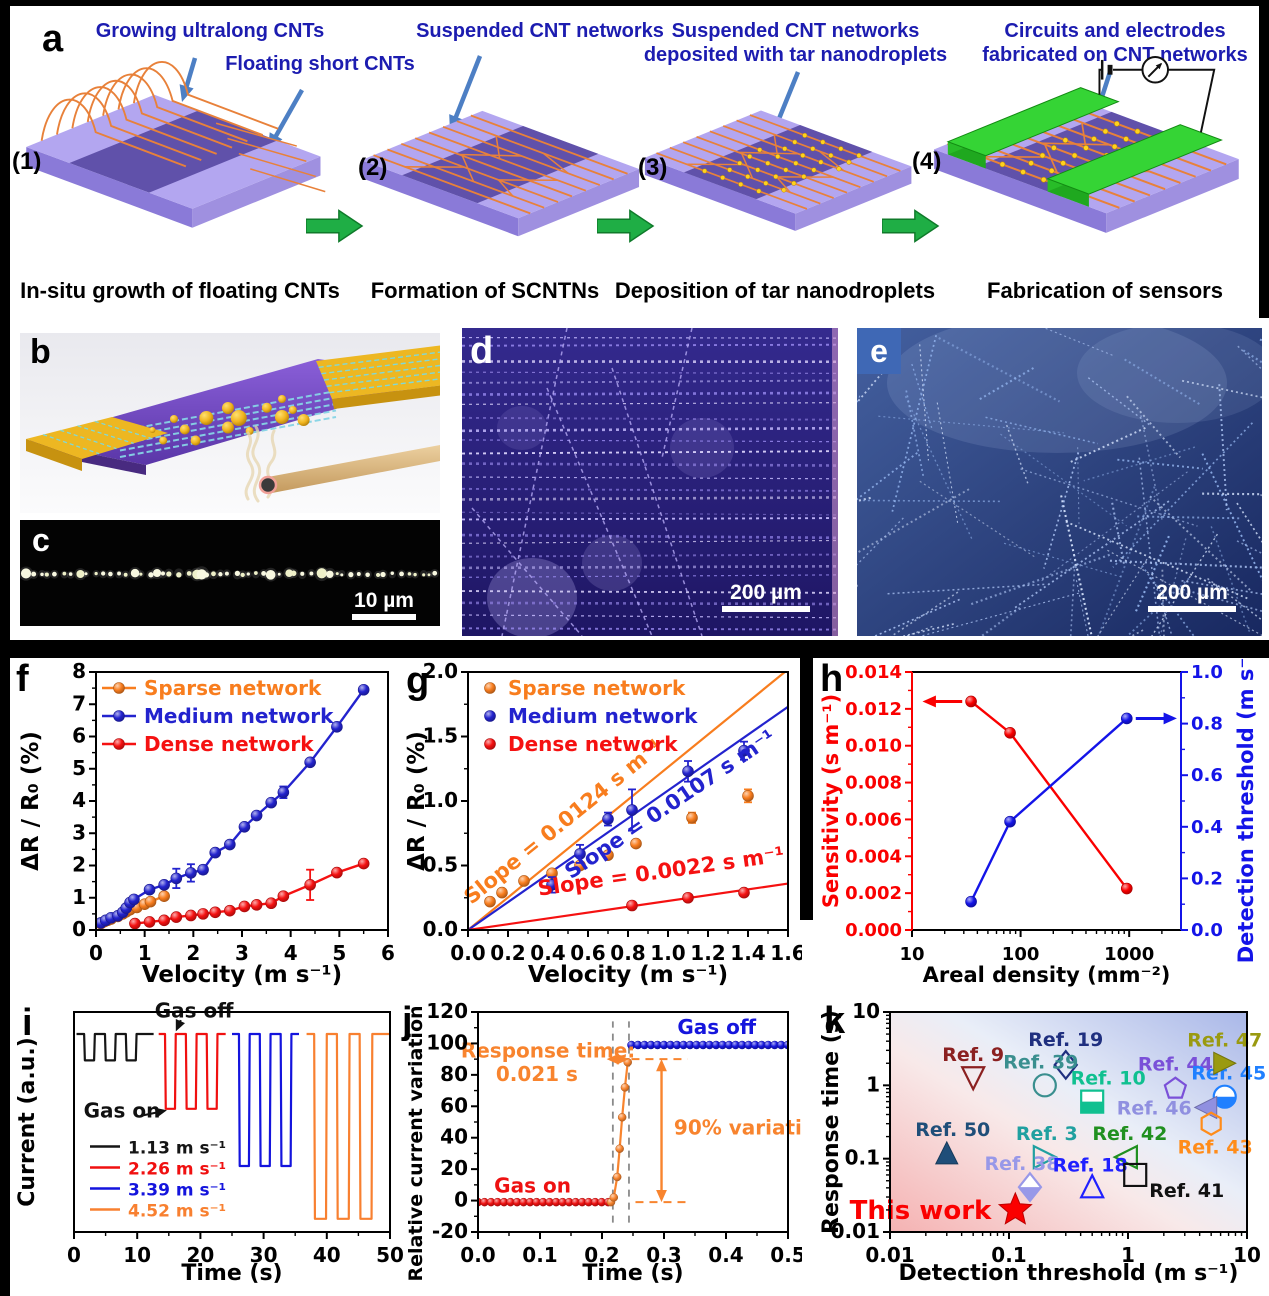 The height and width of the screenshot is (1296, 1269). What do you see at coordinates (230, 573) in the screenshot?
I see `panel-c-droplet-micrograph: c 10 µm` at bounding box center [230, 573].